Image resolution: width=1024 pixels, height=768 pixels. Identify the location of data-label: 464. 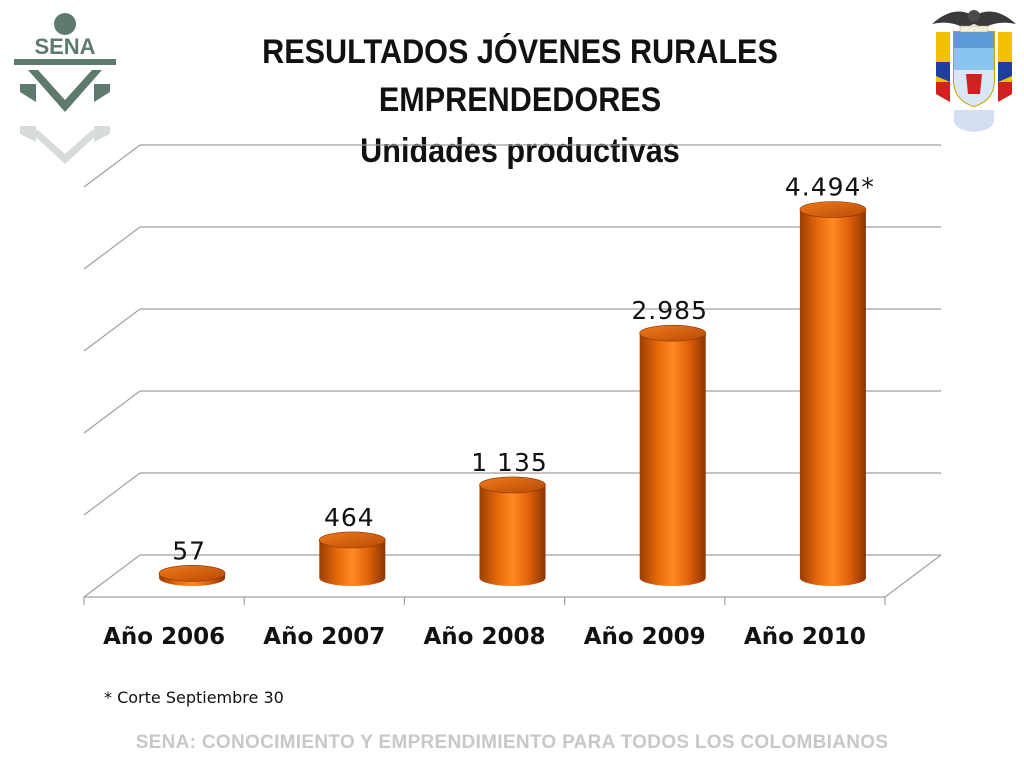
(349, 517).